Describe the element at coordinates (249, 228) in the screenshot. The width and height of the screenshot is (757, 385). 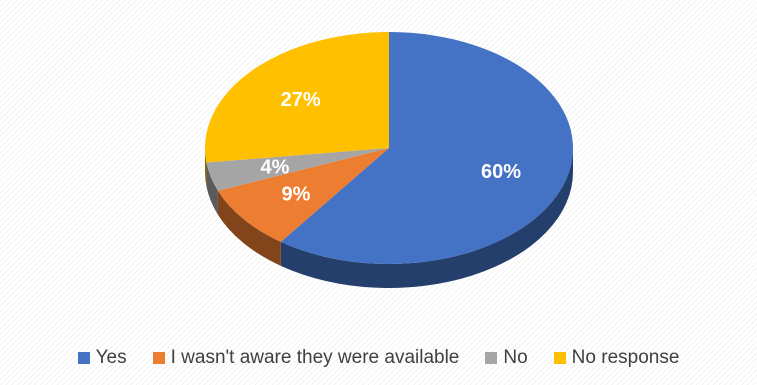
I see `pie-side-not-aware` at that location.